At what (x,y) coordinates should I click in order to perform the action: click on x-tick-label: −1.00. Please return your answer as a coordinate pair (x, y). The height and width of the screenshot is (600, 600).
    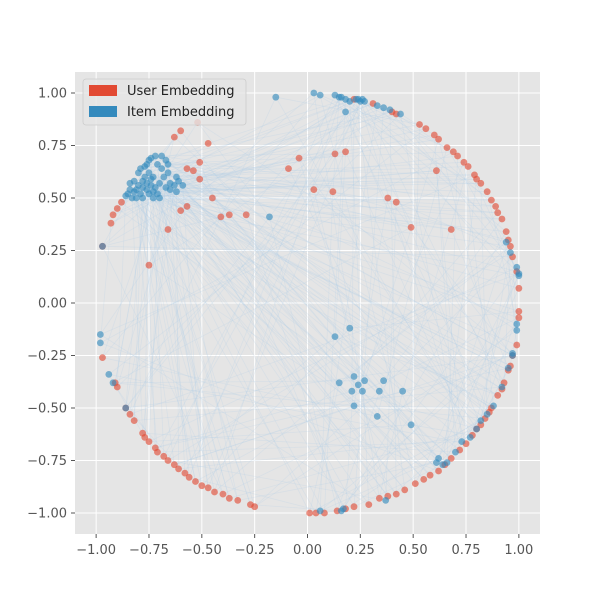
    Looking at the image, I should click on (96, 550).